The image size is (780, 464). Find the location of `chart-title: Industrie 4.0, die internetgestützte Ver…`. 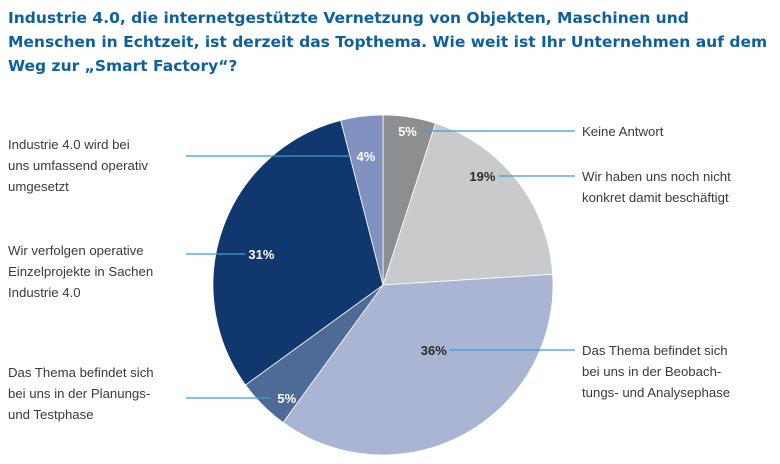

chart-title: Industrie 4.0, die internetgestützte Ver… is located at coordinates (388, 42).